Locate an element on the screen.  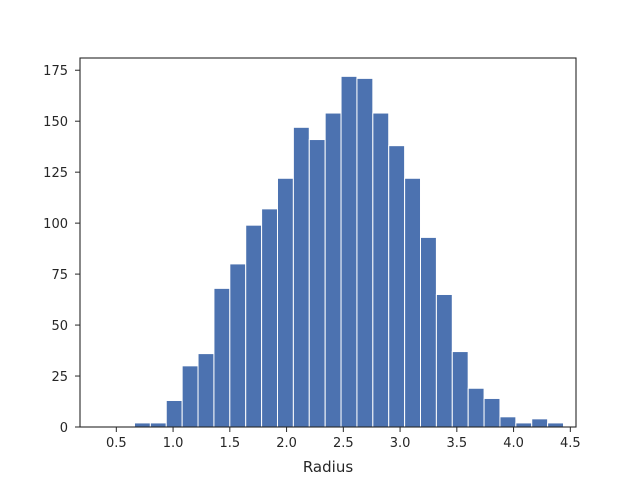
x-tick-label: 1.5 is located at coordinates (229, 443).